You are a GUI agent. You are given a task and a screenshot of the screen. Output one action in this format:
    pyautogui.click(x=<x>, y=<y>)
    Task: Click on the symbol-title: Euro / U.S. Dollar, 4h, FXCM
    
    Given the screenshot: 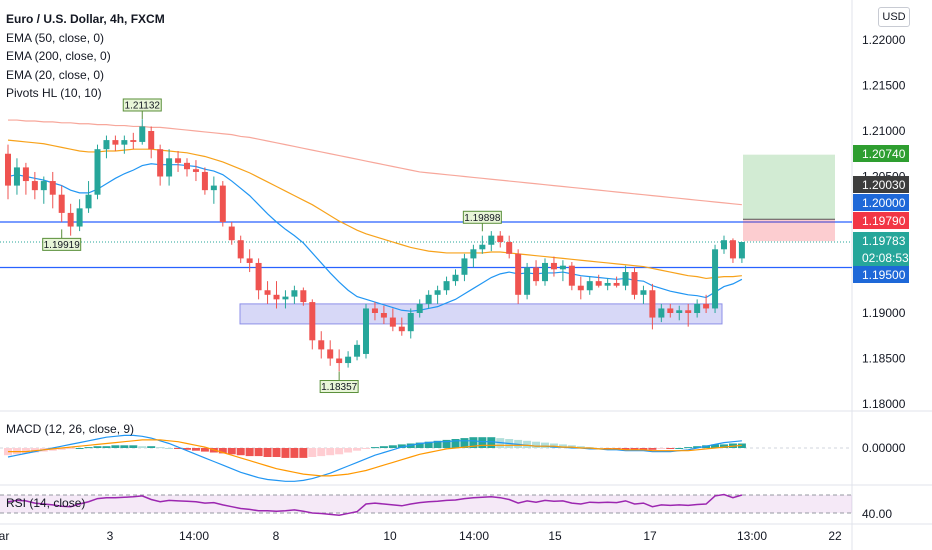 What is the action you would take?
    pyautogui.click(x=85, y=19)
    